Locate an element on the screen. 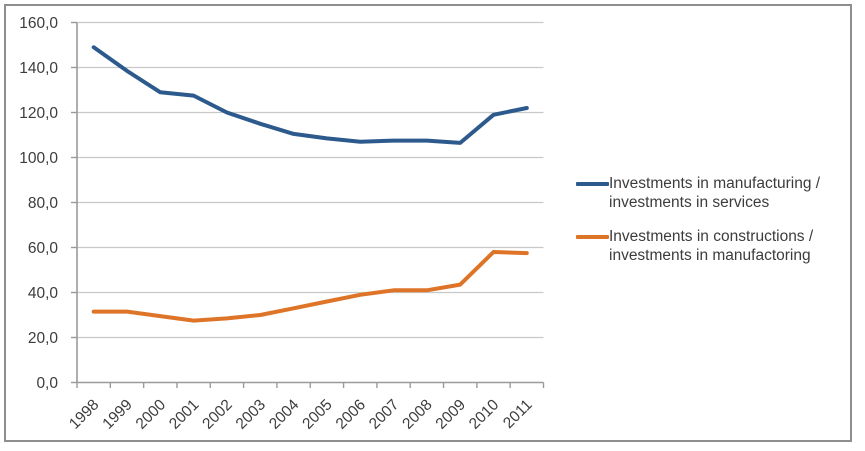 This screenshot has width=865, height=451. y-tick-label: 0,0 is located at coordinates (47, 383).